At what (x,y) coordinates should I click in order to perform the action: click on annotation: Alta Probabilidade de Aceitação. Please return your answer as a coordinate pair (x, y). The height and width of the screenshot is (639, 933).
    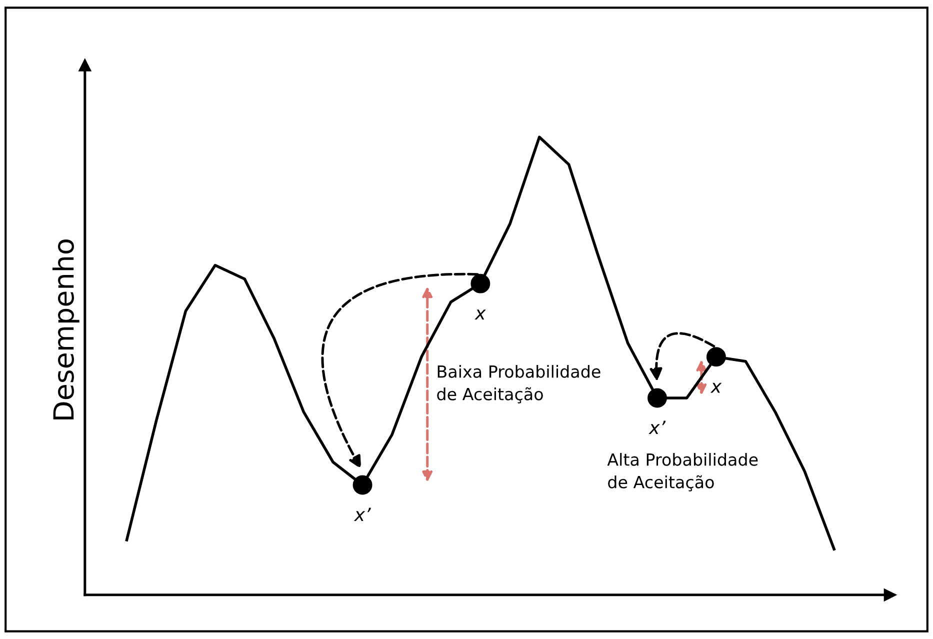
    Looking at the image, I should click on (682, 472).